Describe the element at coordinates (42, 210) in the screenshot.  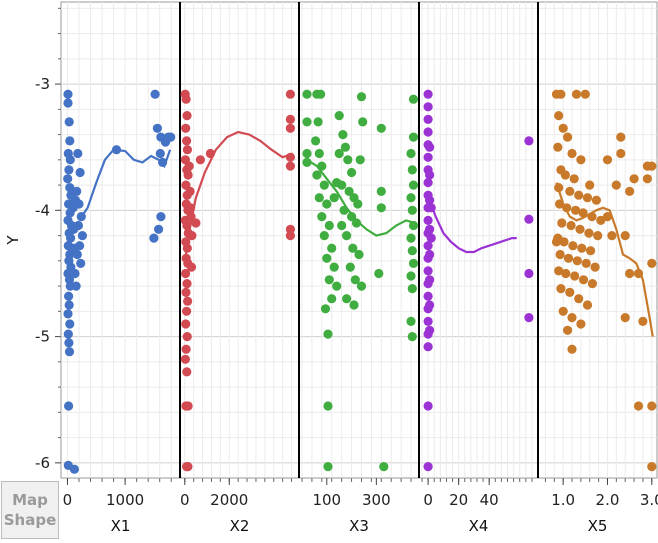
I see `y-tick-label: -4` at that location.